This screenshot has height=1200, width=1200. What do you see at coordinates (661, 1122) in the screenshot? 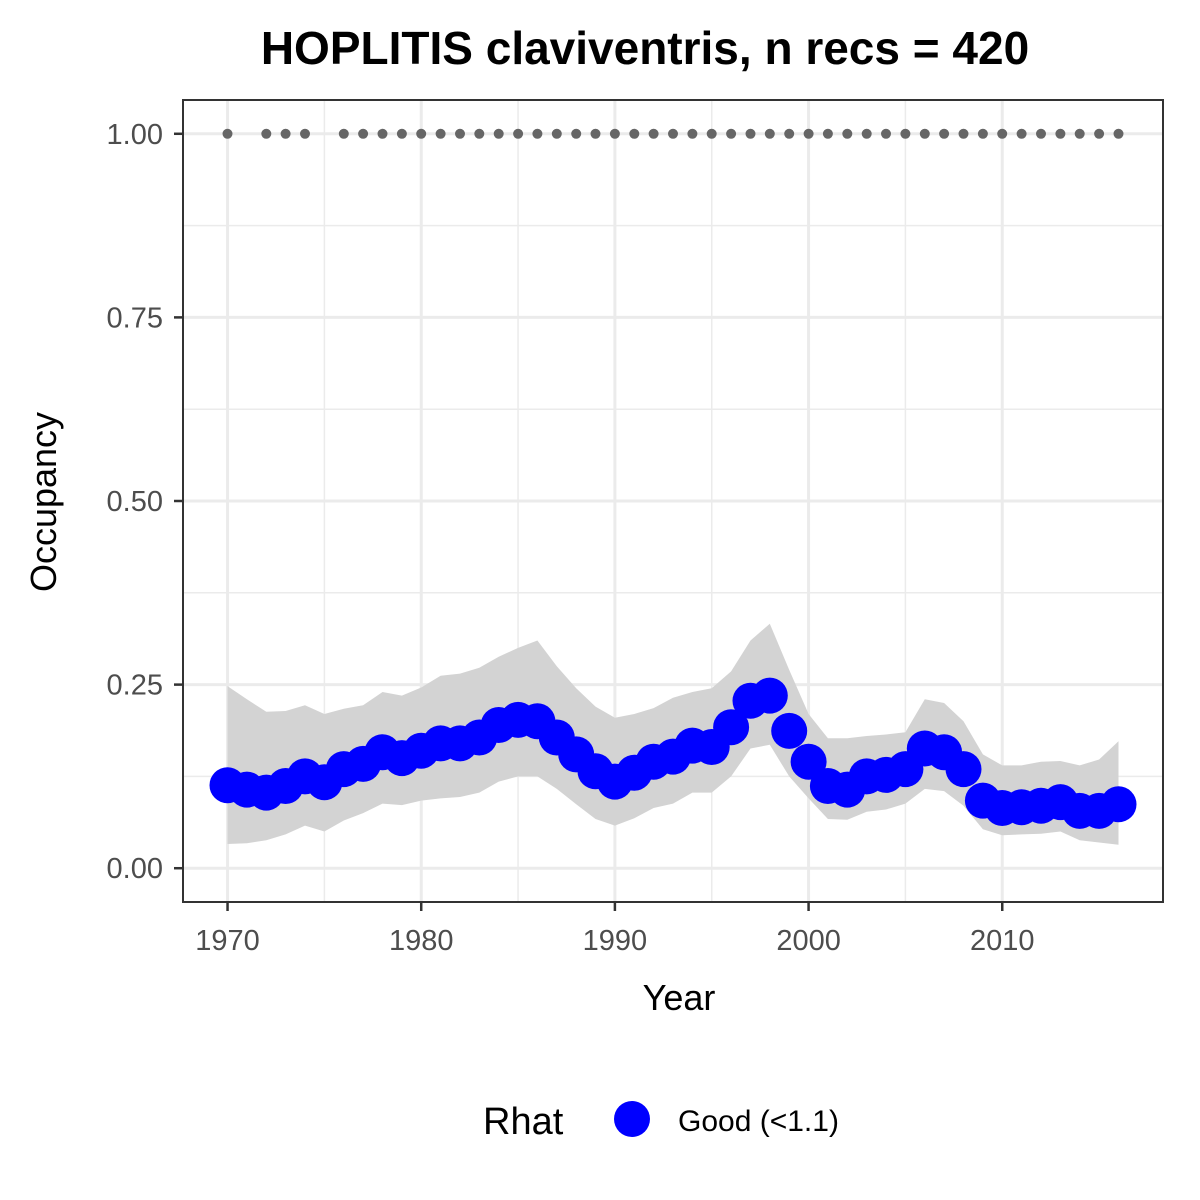
I see `legend: Rhat Good (<1.1)` at bounding box center [661, 1122].